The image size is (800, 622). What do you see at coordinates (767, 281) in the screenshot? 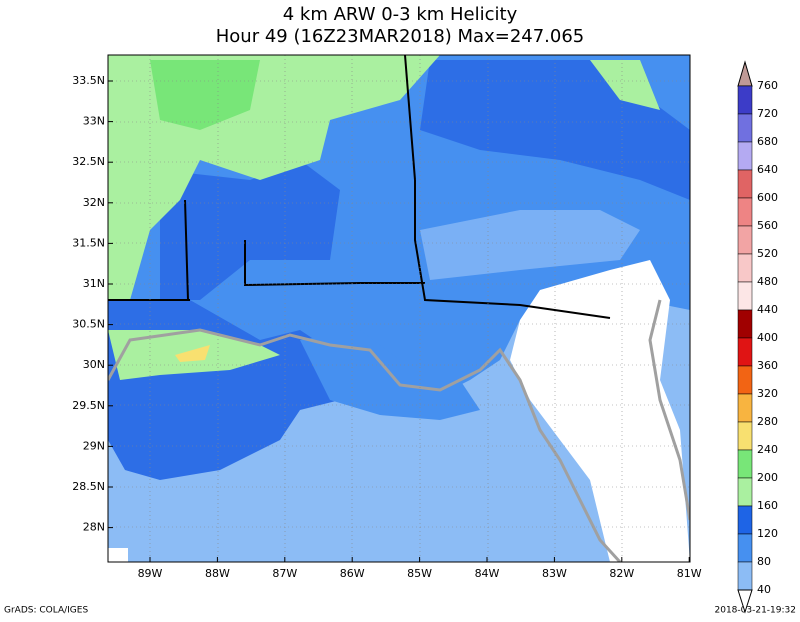
I see `colorbar-label: 480` at bounding box center [767, 281].